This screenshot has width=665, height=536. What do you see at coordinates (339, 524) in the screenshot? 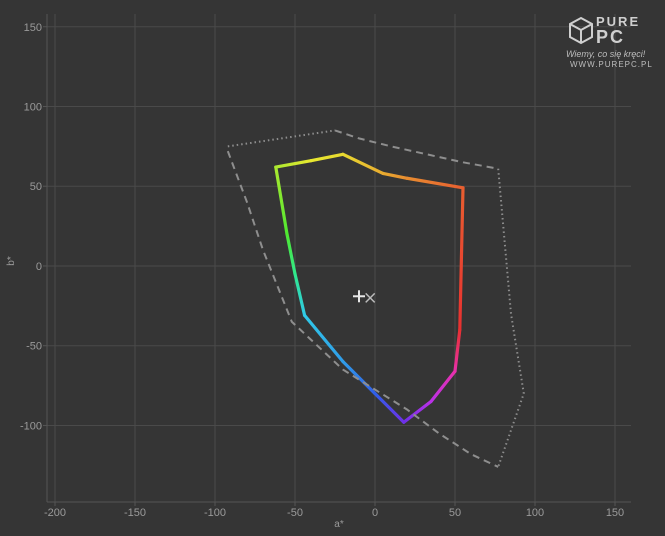
I see `x-axis-title: a*` at bounding box center [339, 524].